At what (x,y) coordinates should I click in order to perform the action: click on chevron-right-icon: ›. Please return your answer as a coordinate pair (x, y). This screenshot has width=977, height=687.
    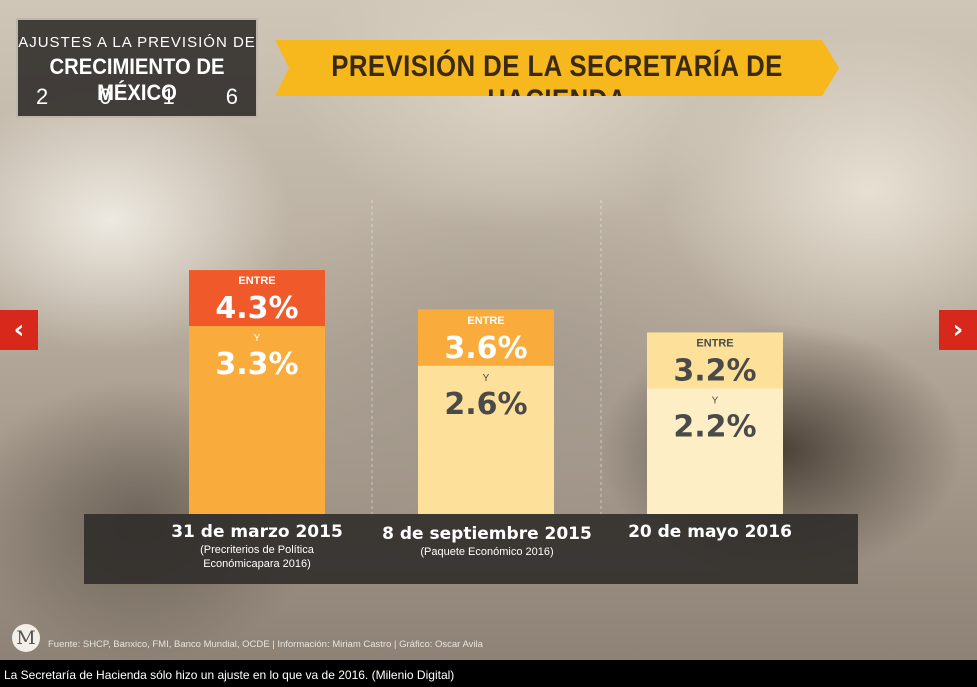
    Looking at the image, I should click on (958, 330).